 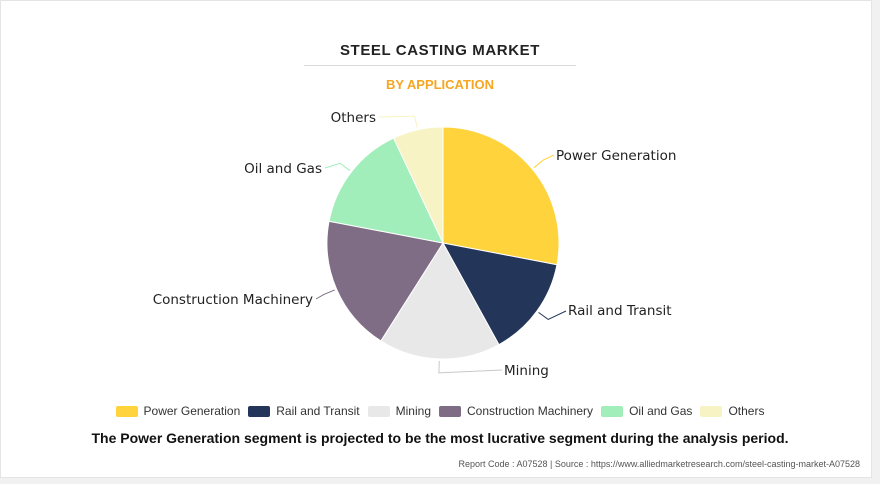 What do you see at coordinates (233, 300) in the screenshot?
I see `slice-label-construction-machinery: Construction Machinery` at bounding box center [233, 300].